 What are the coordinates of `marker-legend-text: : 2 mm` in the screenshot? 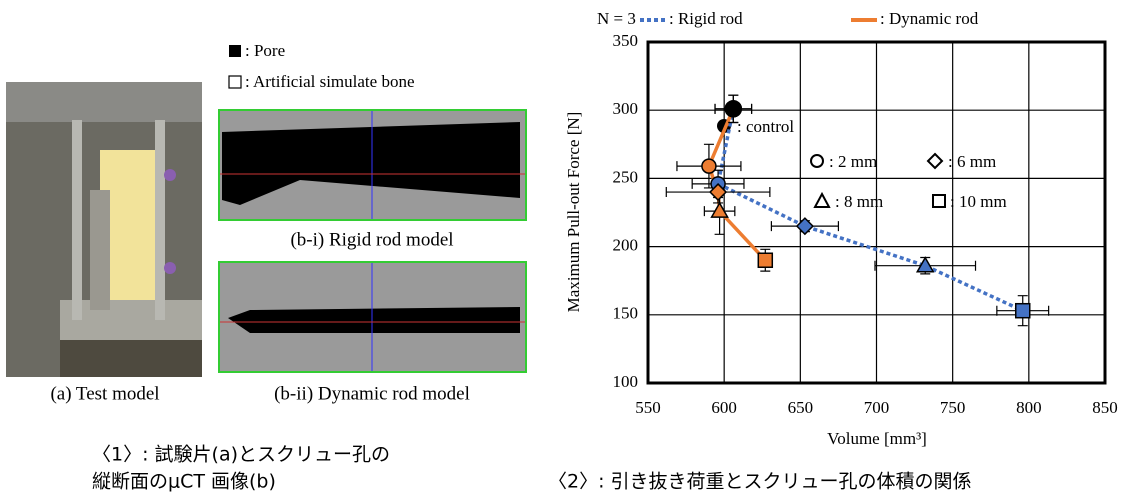 It's located at (853, 161).